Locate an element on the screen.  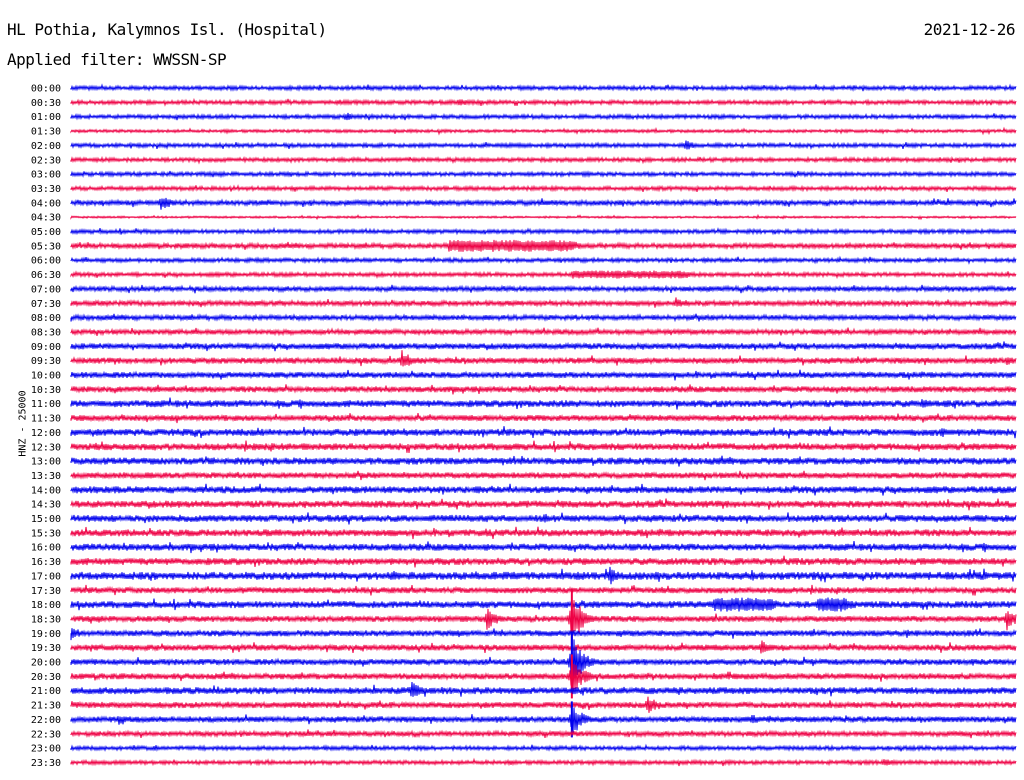
time-tick-label: 08:30 is located at coordinates (46, 332).